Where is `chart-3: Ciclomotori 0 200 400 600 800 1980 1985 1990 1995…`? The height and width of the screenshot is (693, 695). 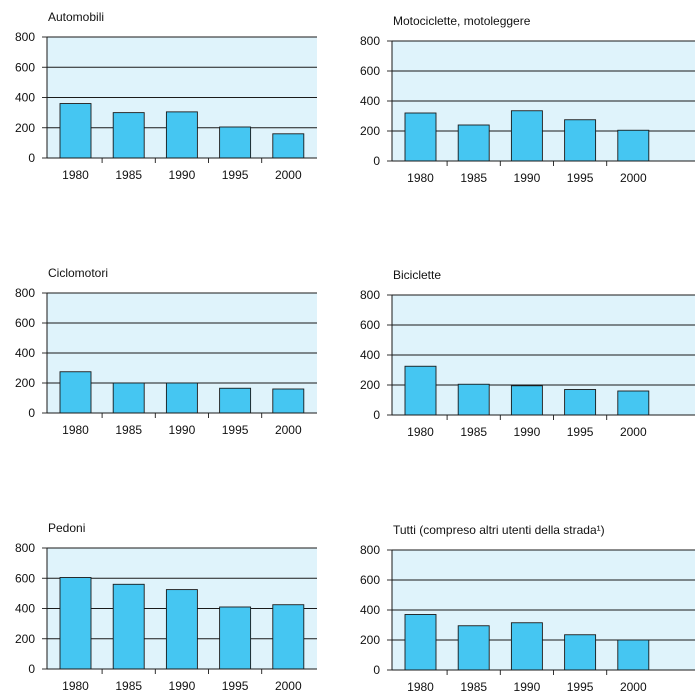
chart-3: Ciclomotori 0 200 400 600 800 1980 1985 1990 1995… is located at coordinates (166, 351).